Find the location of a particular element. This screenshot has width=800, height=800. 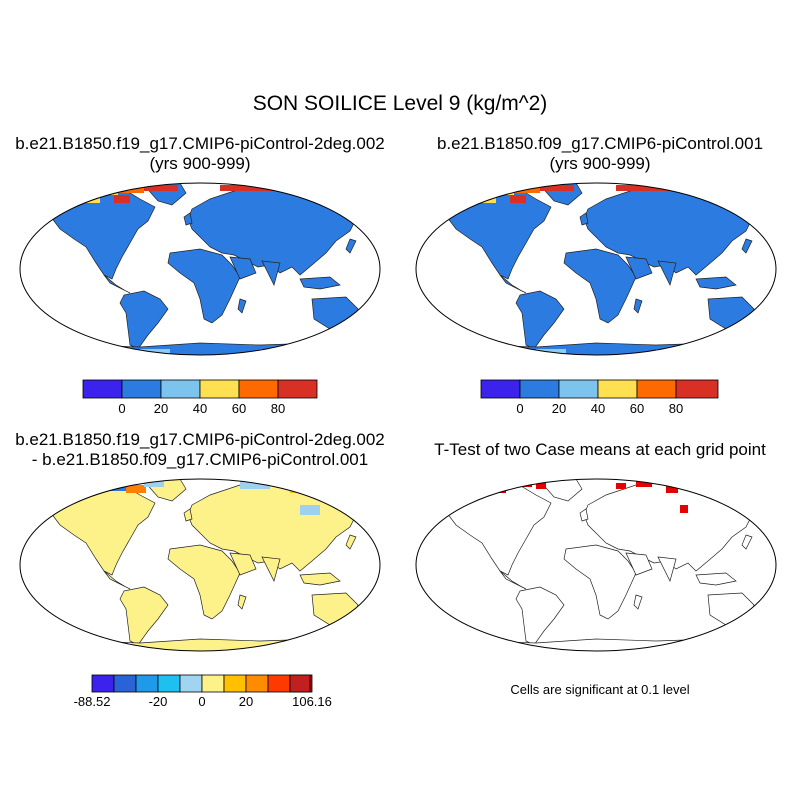

colorbar-case2-label: 0 is located at coordinates (520, 408).